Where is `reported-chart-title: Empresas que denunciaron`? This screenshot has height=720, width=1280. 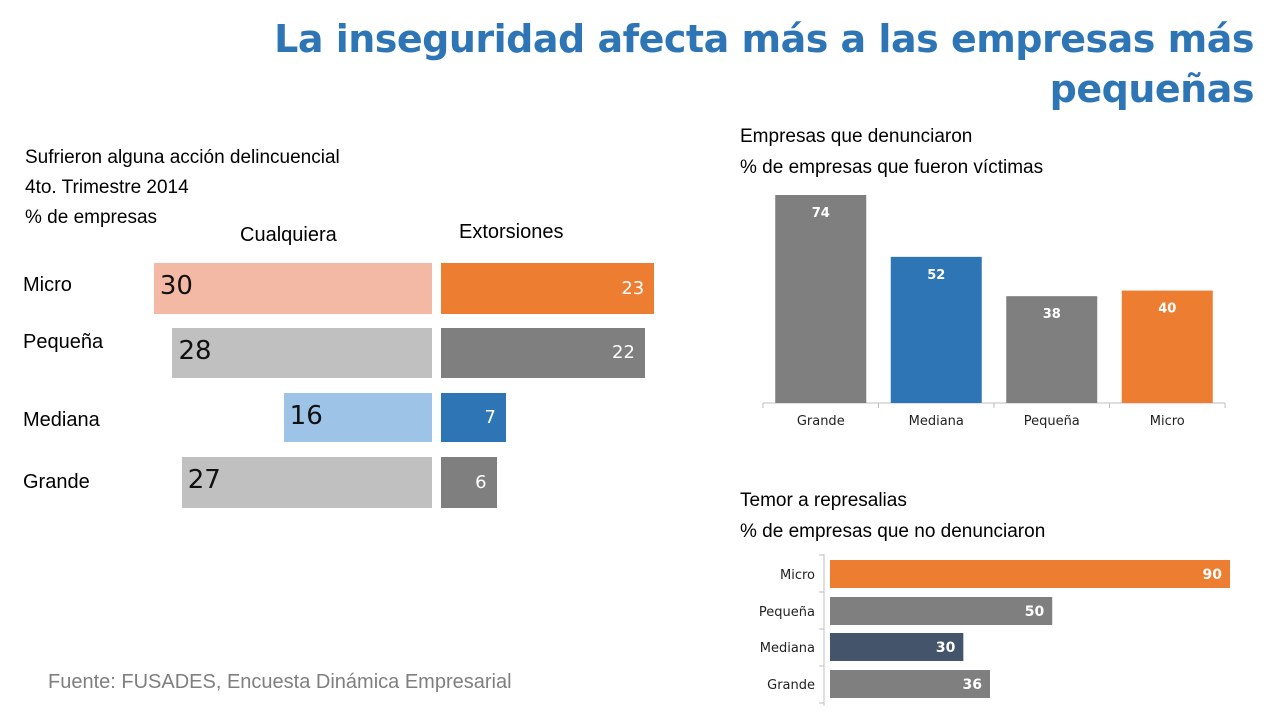
reported-chart-title: Empresas que denunciaron is located at coordinates (856, 136).